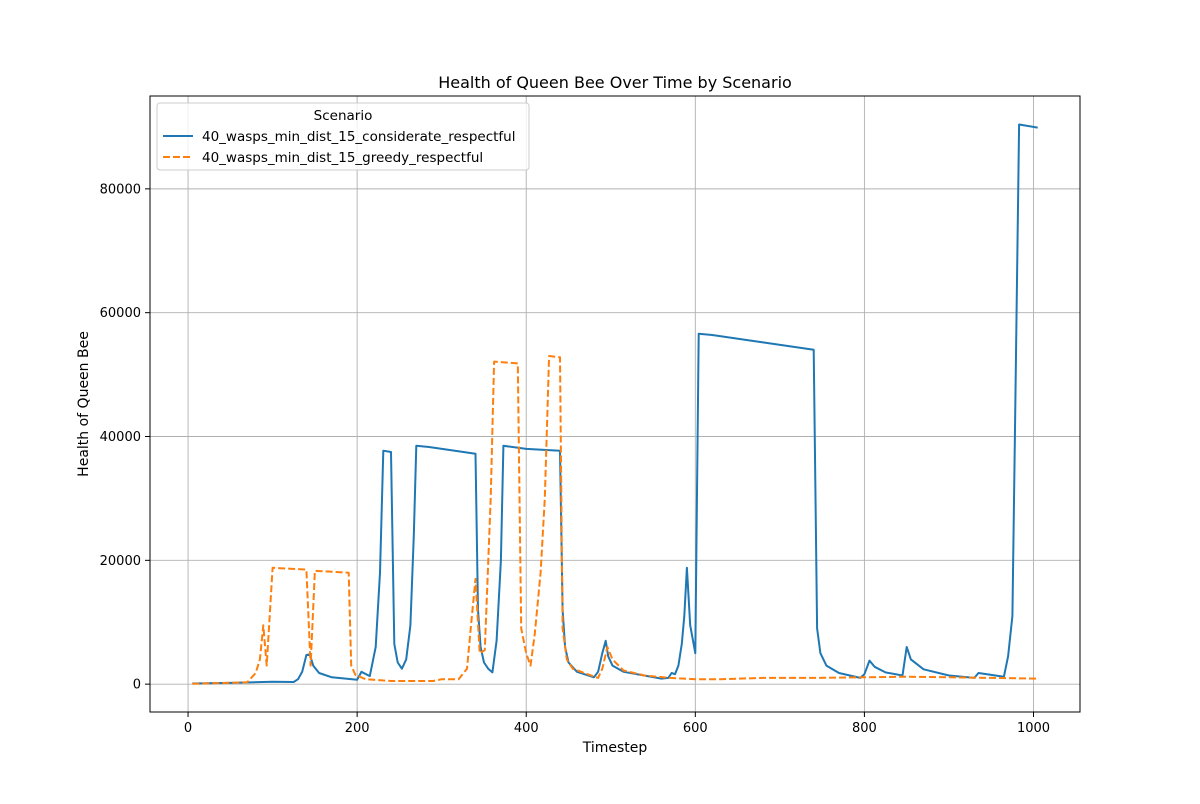  Describe the element at coordinates (120, 561) in the screenshot. I see `y-tick-label: 20000` at that location.